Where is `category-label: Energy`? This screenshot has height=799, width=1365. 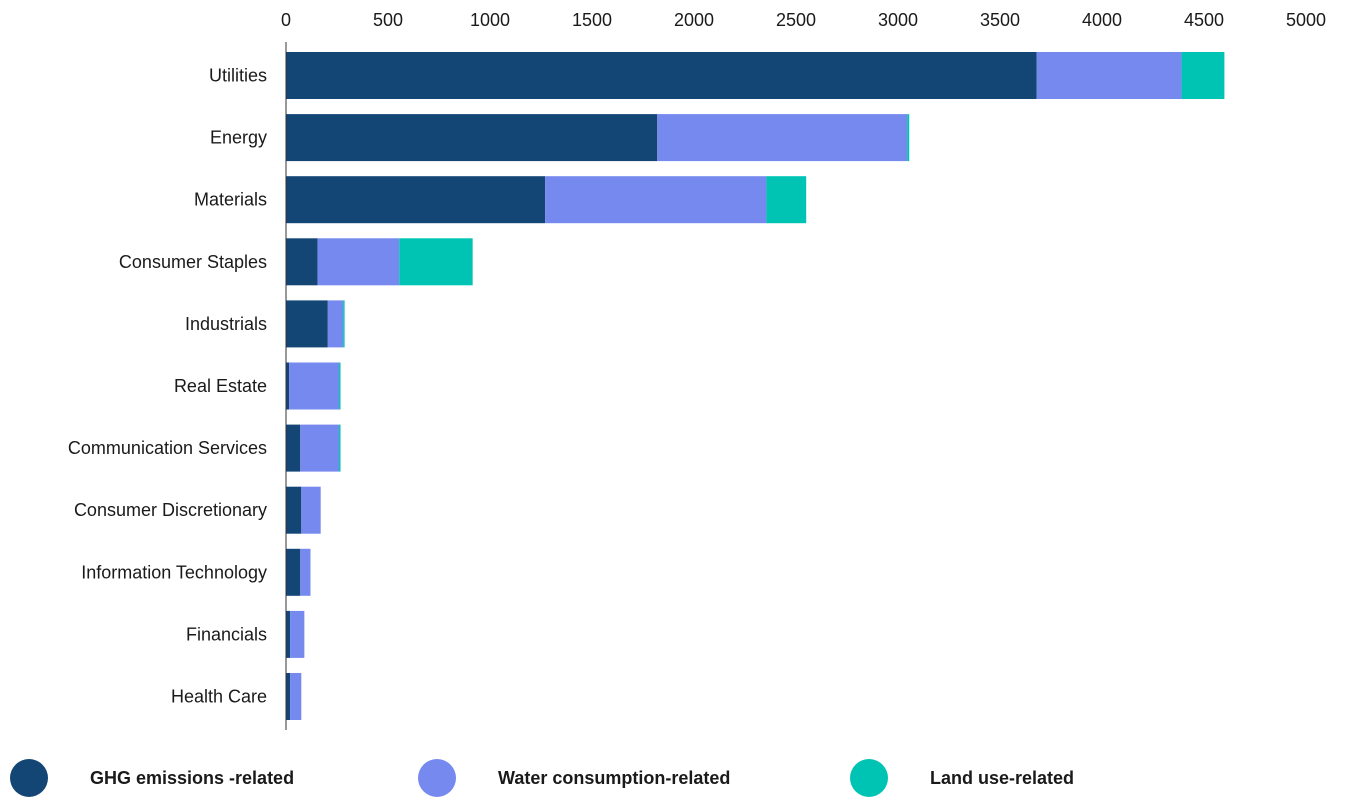 category-label: Energy is located at coordinates (238, 138).